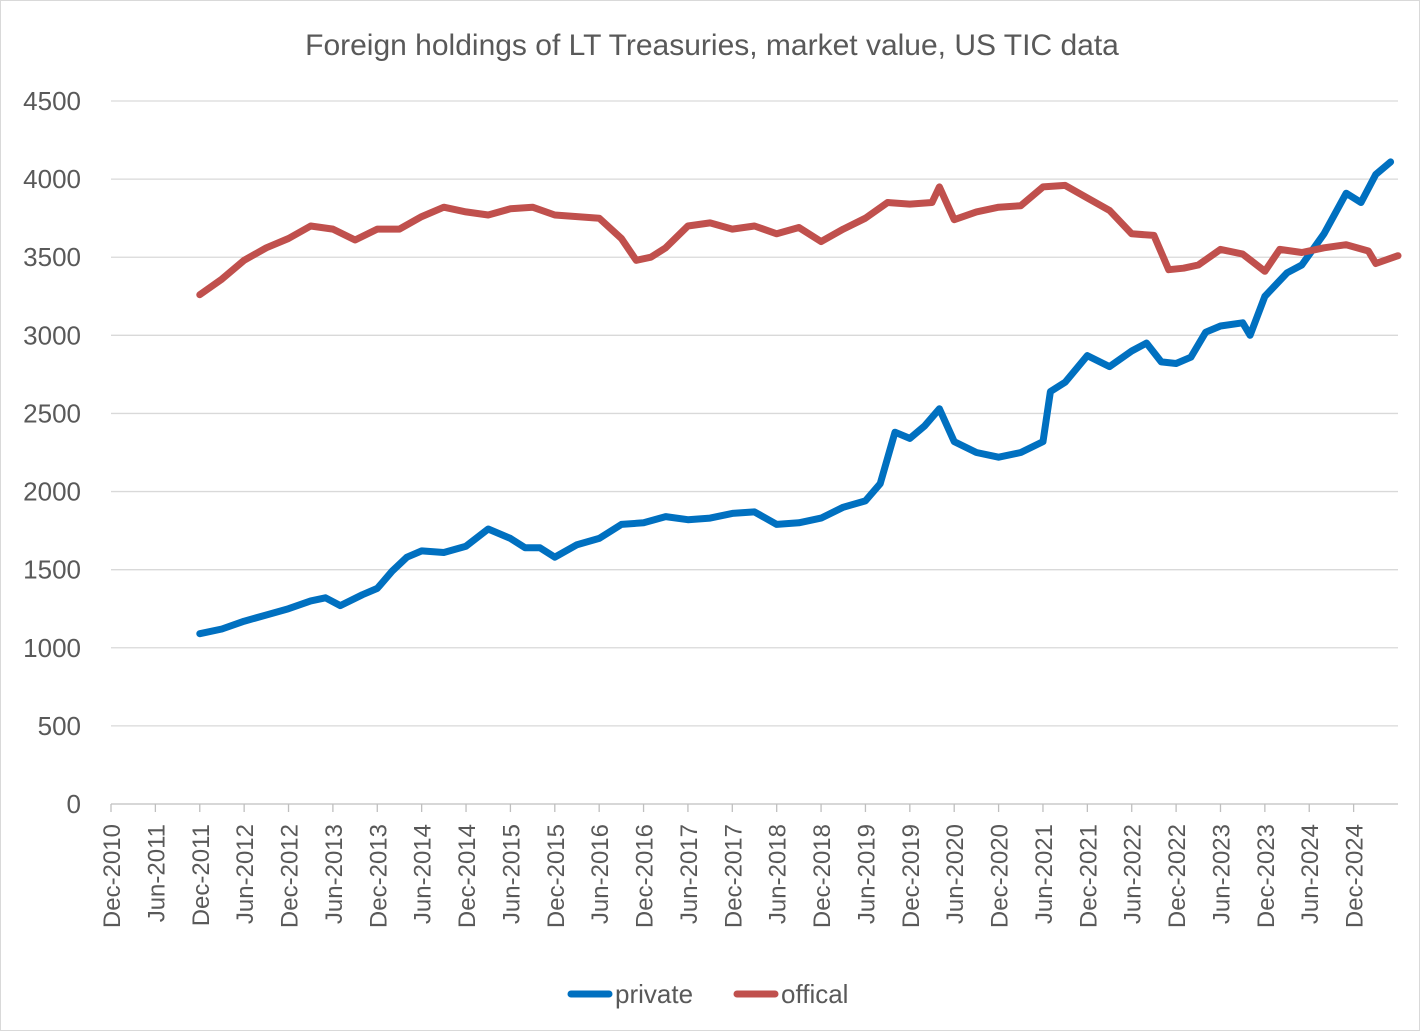 The width and height of the screenshot is (1422, 1033). Describe the element at coordinates (600, 874) in the screenshot. I see `x-tick-label: Jun-2016` at that location.